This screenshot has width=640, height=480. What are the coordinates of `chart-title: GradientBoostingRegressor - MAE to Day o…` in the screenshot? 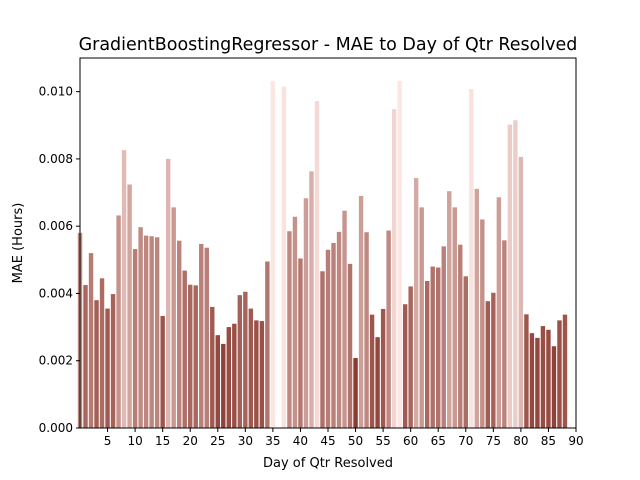 It's located at (328, 45).